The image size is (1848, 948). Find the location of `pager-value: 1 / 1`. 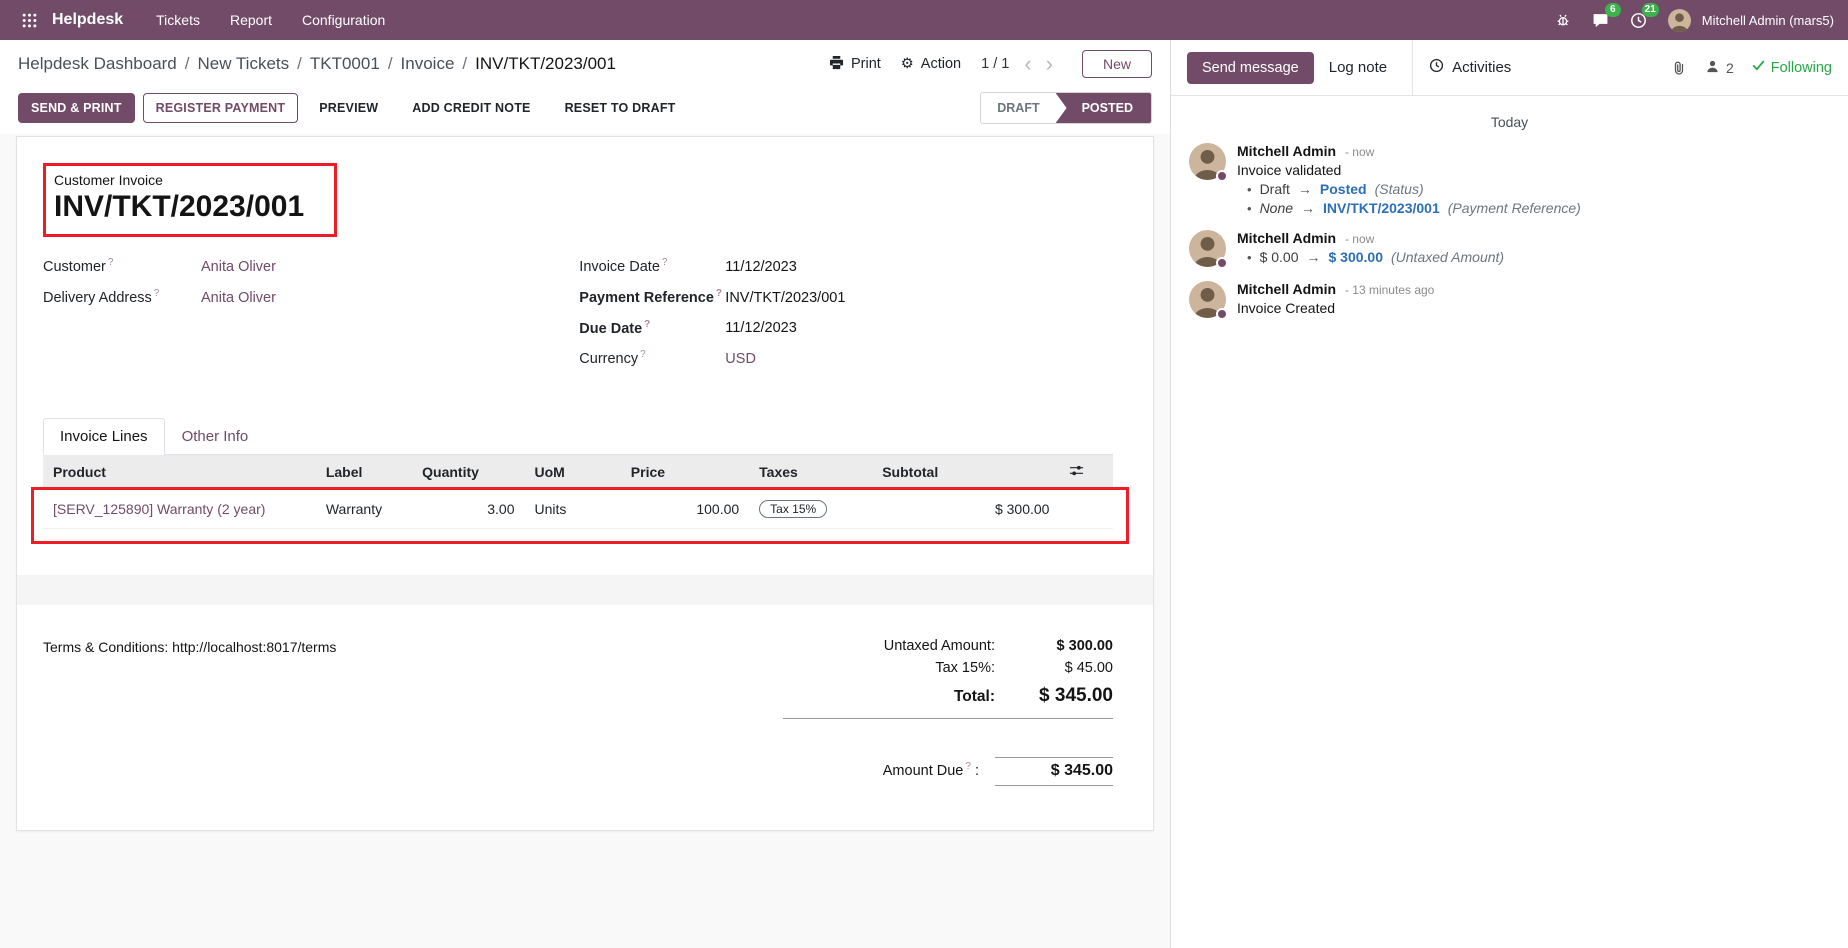

pager-value: 1 / 1 is located at coordinates (995, 64).